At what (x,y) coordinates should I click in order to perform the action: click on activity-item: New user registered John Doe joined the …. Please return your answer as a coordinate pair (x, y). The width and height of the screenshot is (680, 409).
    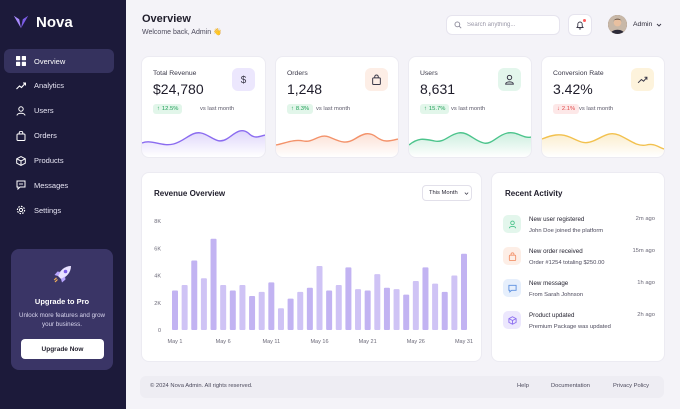
    Looking at the image, I should click on (579, 229).